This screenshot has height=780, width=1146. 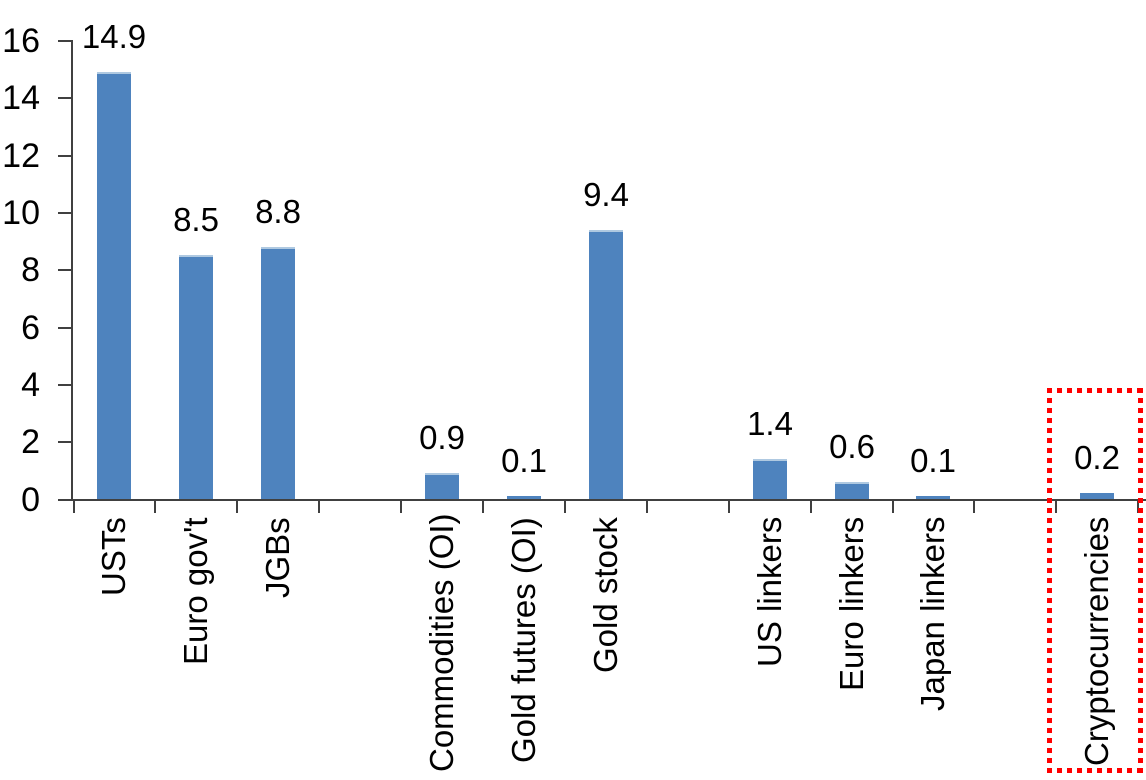 What do you see at coordinates (1097, 457) in the screenshot?
I see `data-label: 0.2` at bounding box center [1097, 457].